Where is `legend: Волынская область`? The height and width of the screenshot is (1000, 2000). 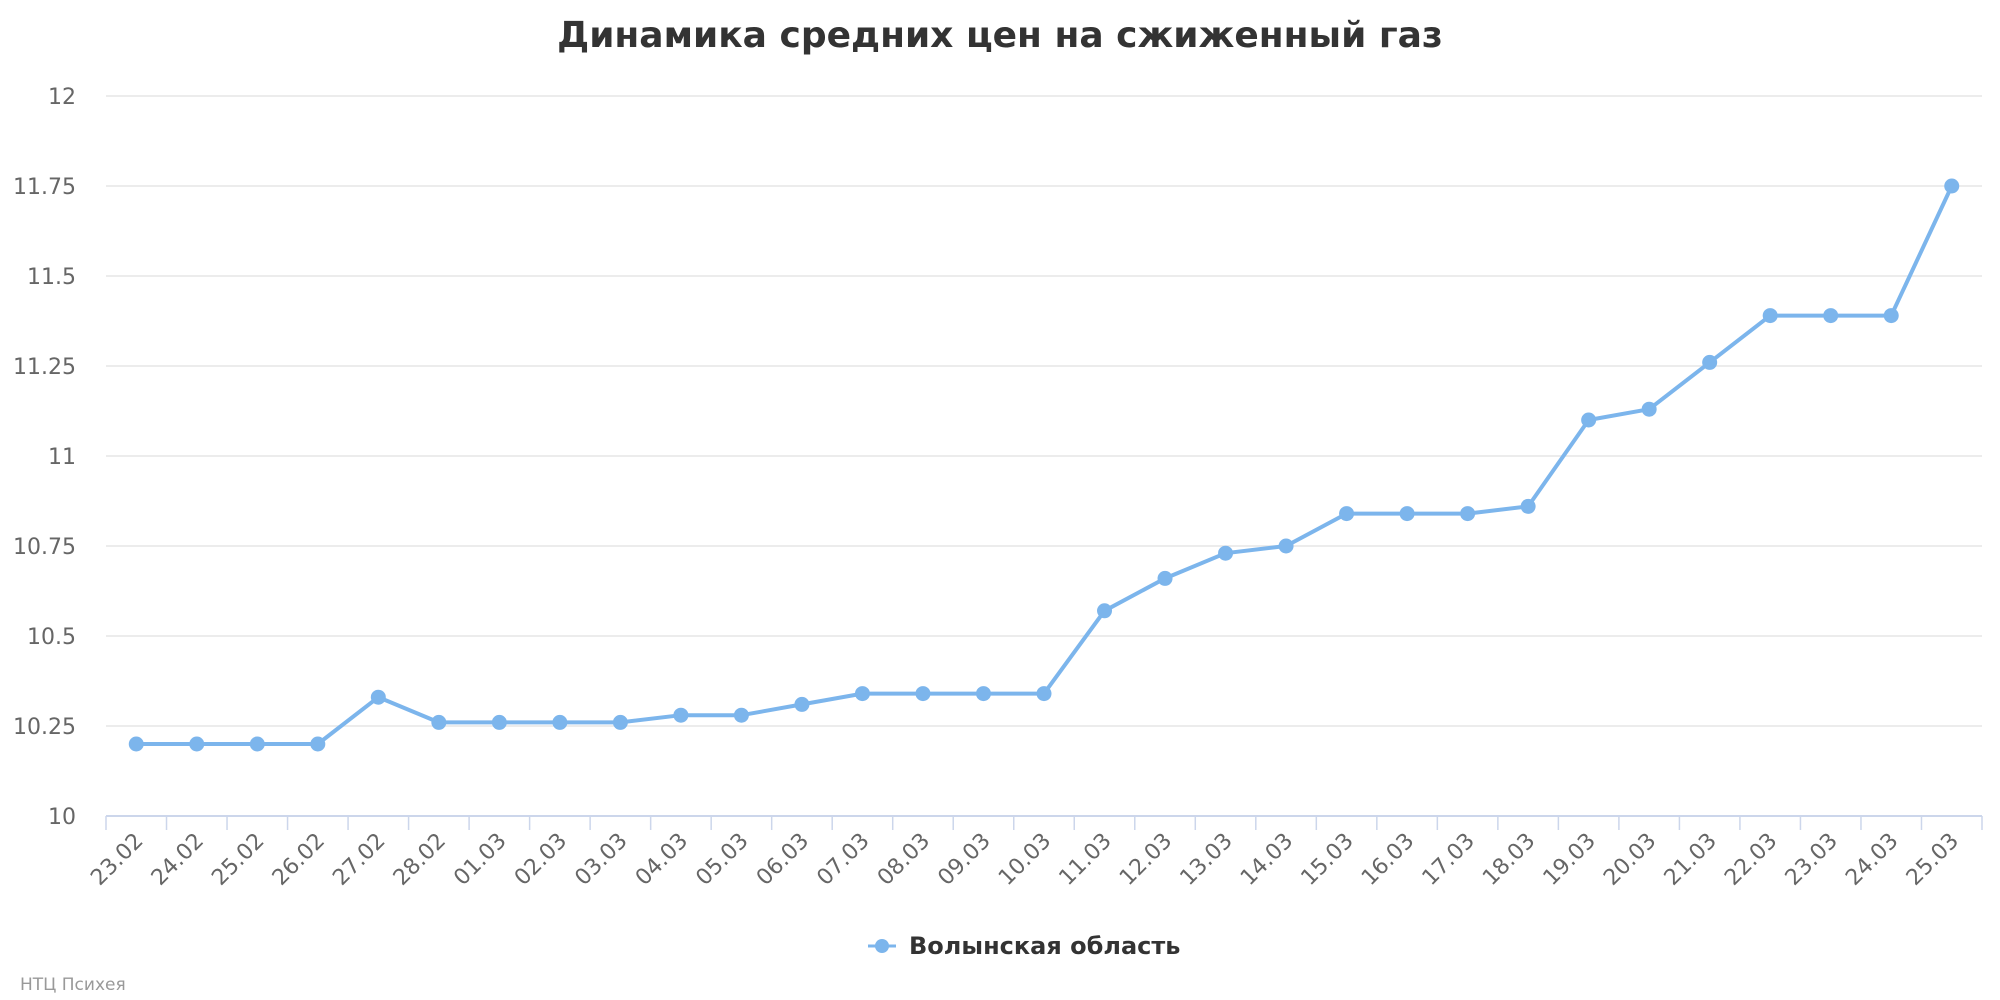
legend: Волынская область is located at coordinates (1024, 946).